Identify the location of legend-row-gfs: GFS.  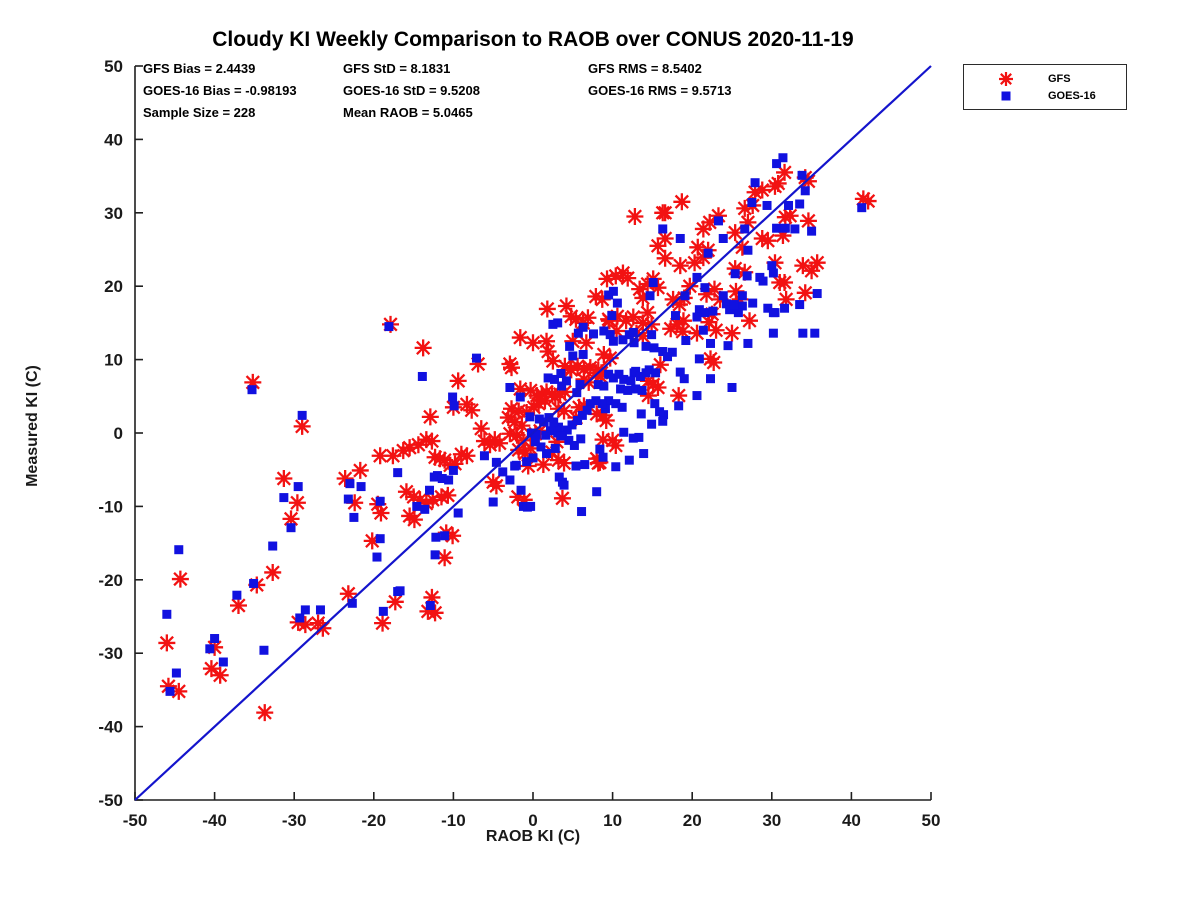
(1045, 78).